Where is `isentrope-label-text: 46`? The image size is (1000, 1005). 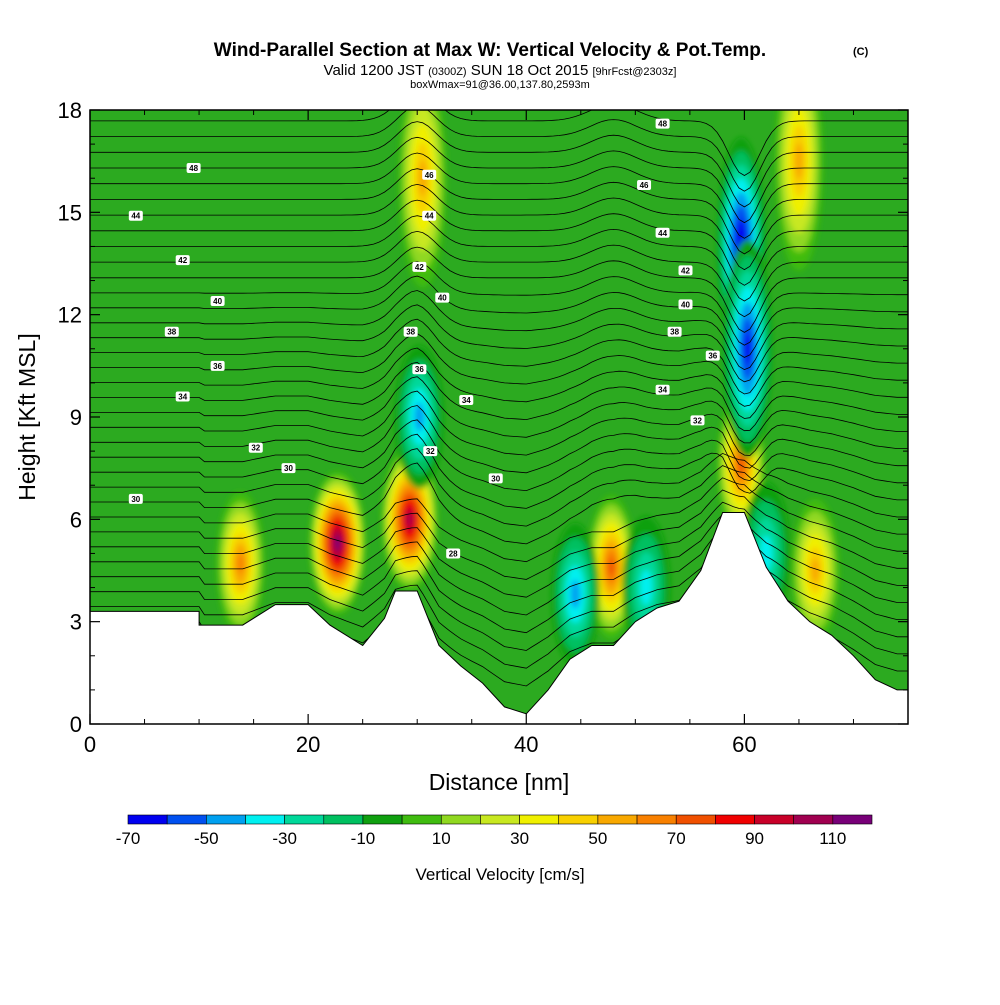 isentrope-label-text: 46 is located at coordinates (429, 175).